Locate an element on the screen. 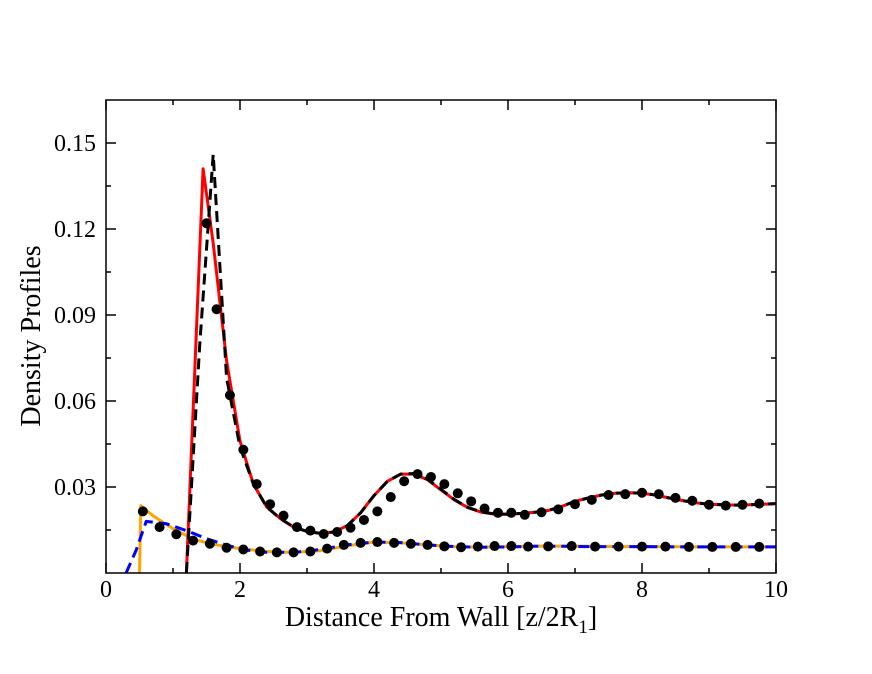 Image resolution: width=872 pixels, height=674 pixels. x-axis-title-suffix: ] is located at coordinates (592, 617).